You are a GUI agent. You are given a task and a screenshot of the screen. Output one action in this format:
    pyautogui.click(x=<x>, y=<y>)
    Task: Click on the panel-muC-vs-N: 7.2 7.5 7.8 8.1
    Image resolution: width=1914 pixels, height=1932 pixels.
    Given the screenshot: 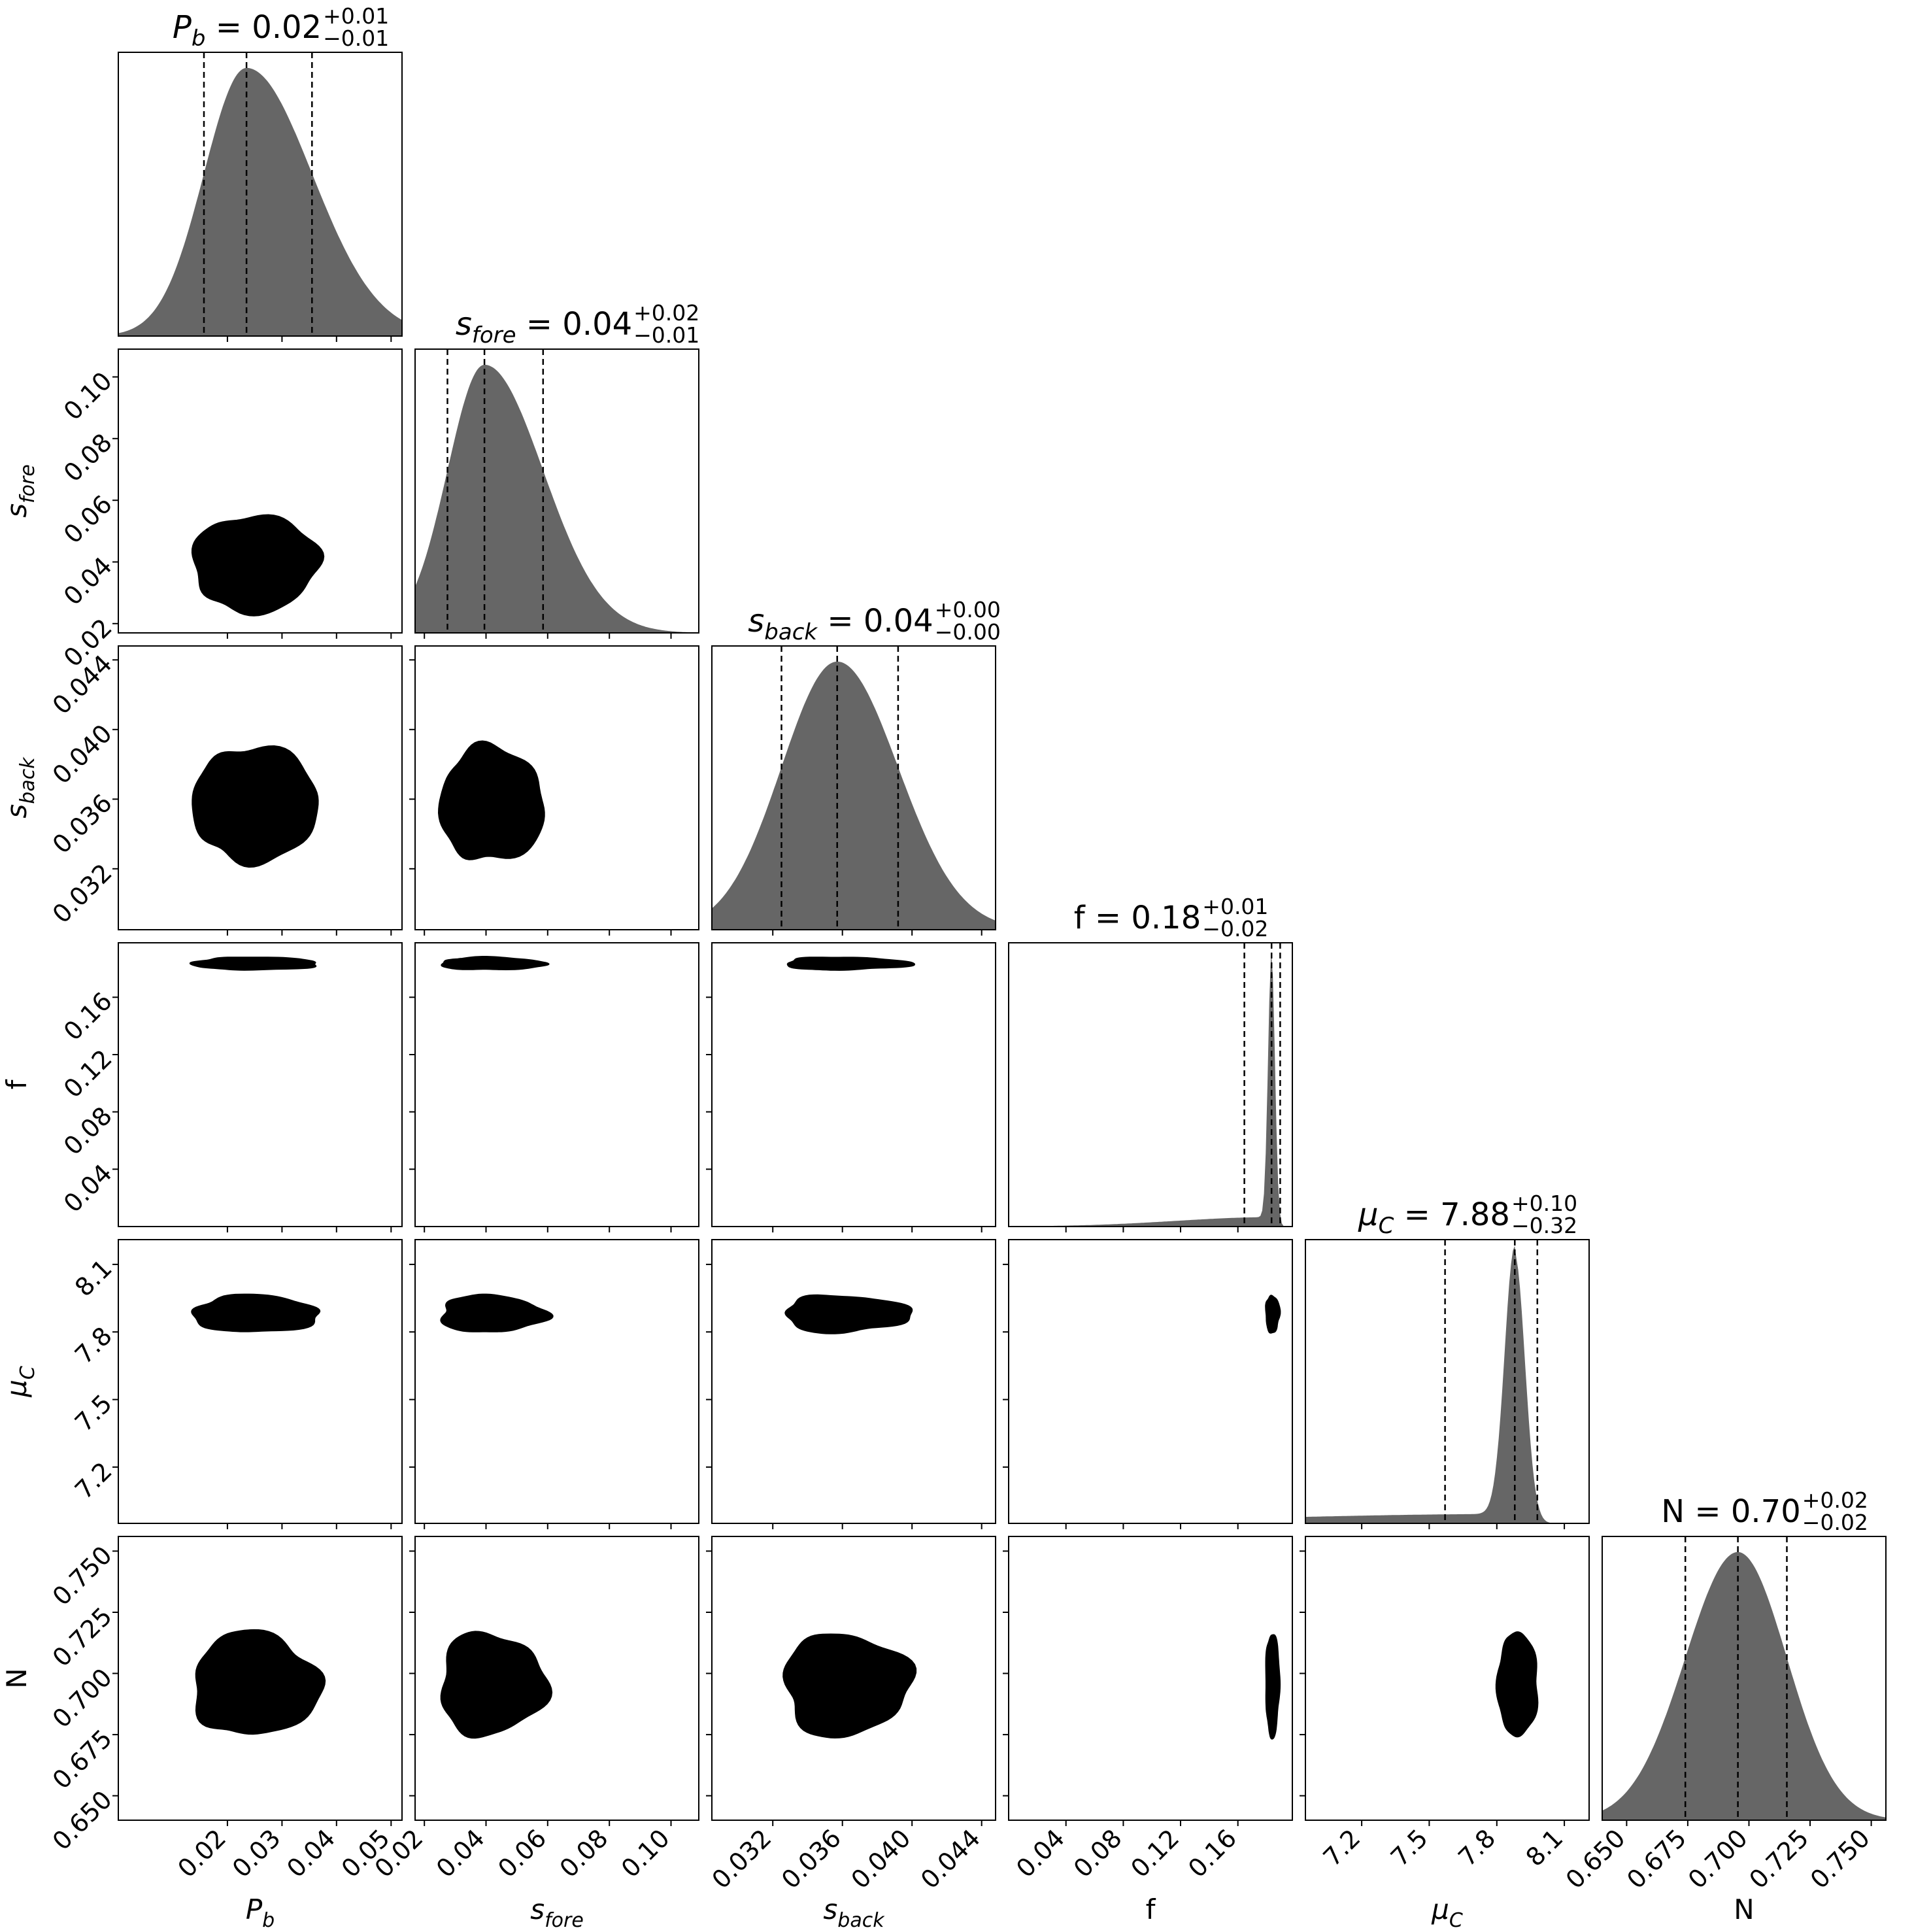 What is the action you would take?
    pyautogui.click(x=1445, y=1704)
    